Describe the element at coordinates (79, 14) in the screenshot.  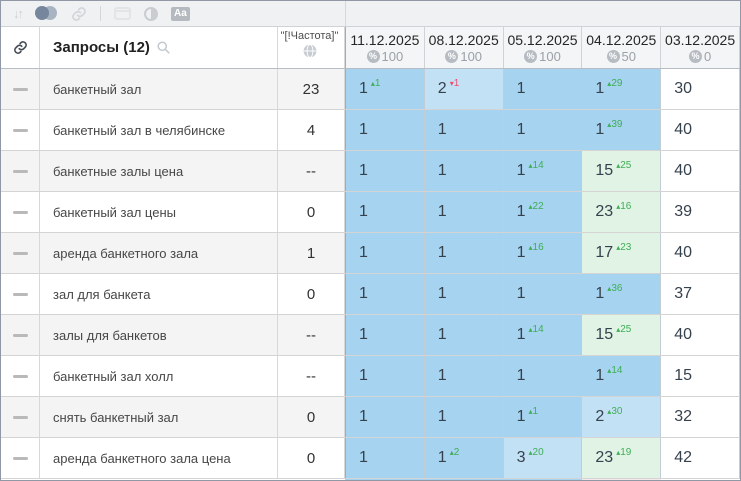
I see `link-icon` at that location.